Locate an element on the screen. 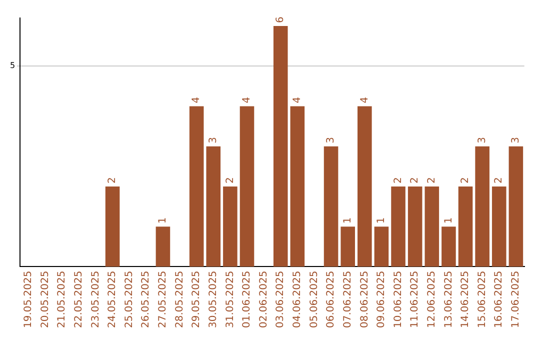  x-tick-label: 06.06.2025 is located at coordinates (331, 299).